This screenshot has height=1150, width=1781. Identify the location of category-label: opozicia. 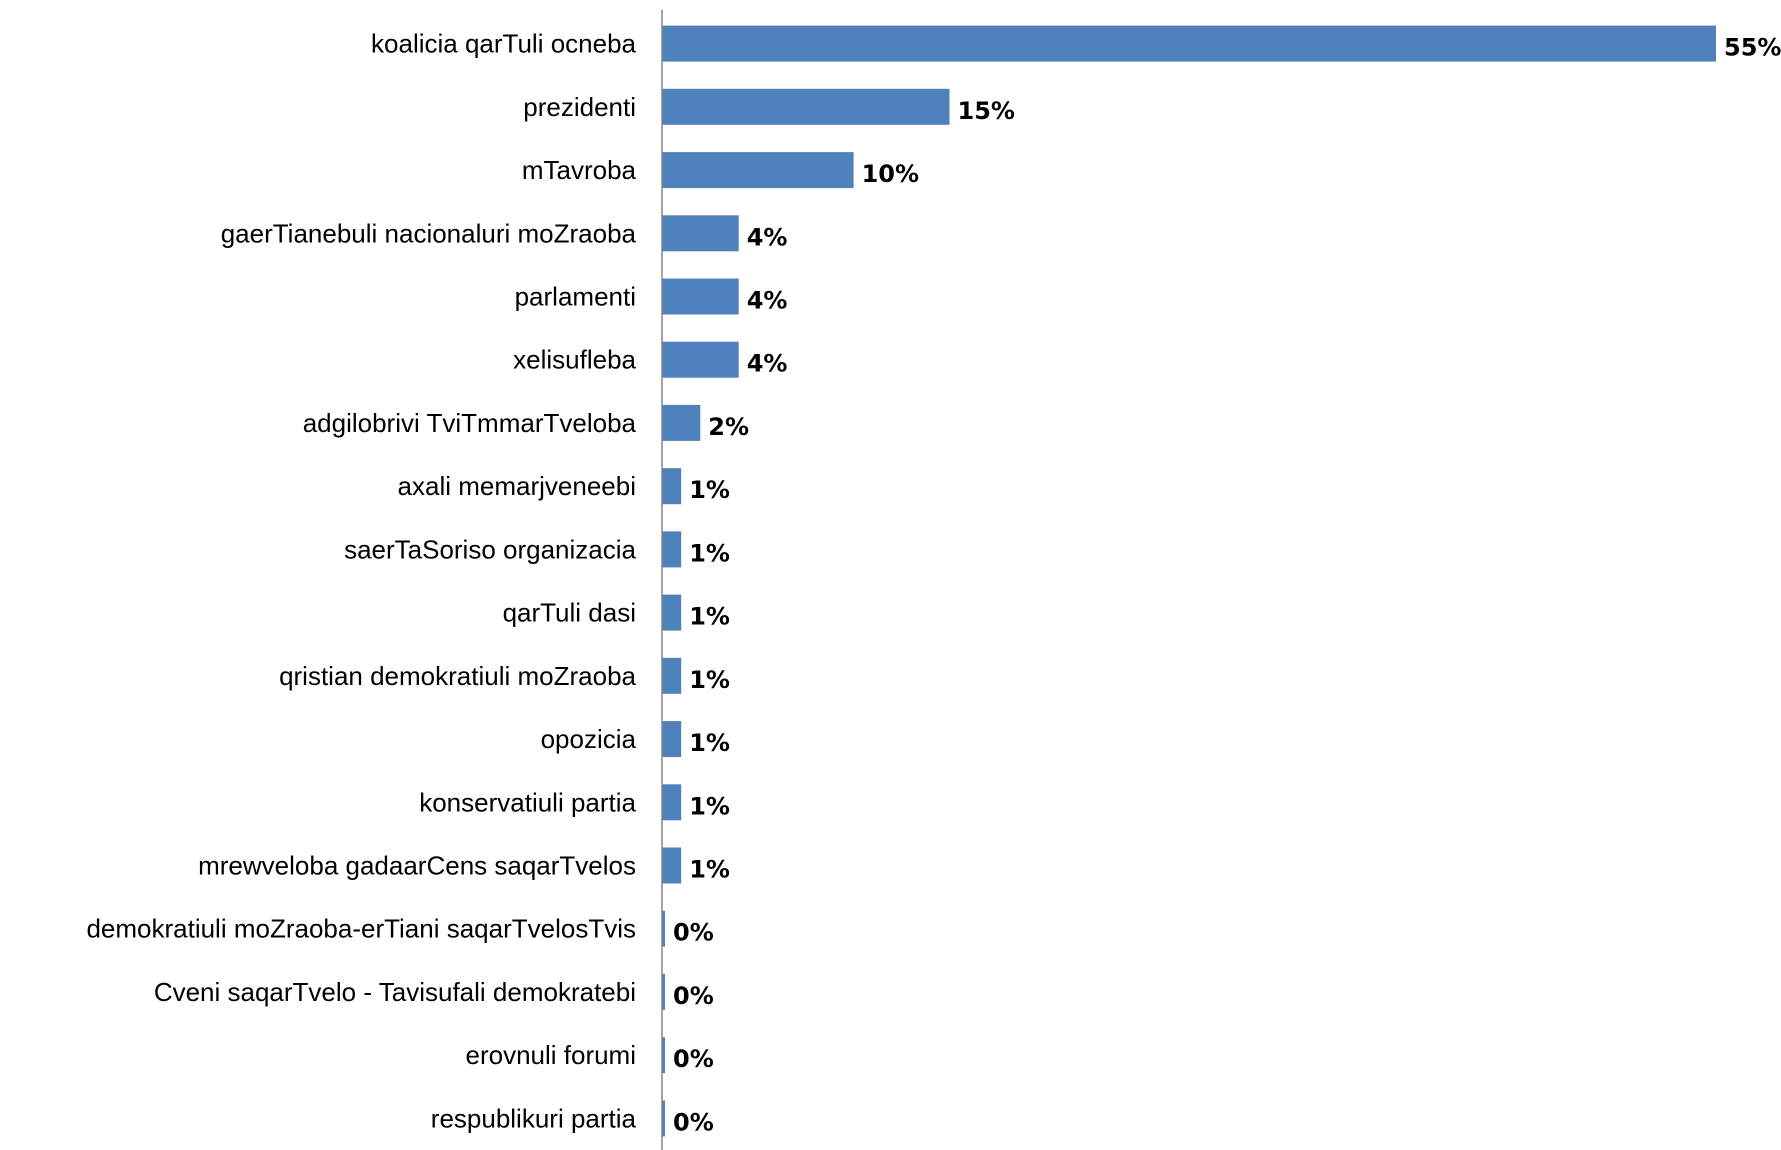
(589, 739).